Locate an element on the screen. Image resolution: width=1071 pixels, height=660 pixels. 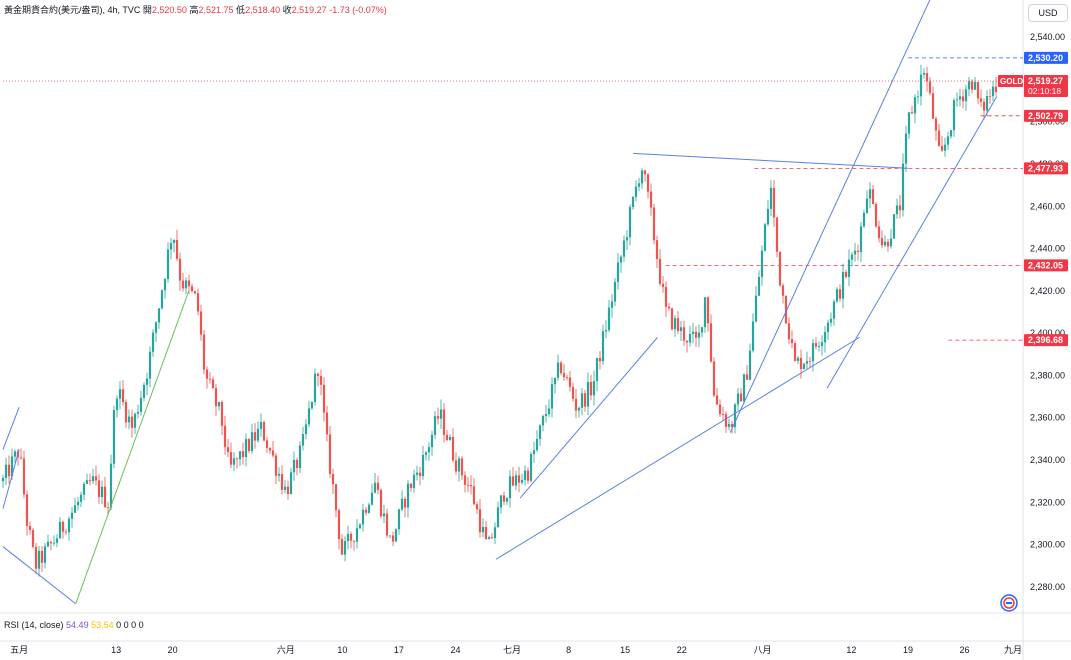
price-level-tag is located at coordinates (1046, 57).